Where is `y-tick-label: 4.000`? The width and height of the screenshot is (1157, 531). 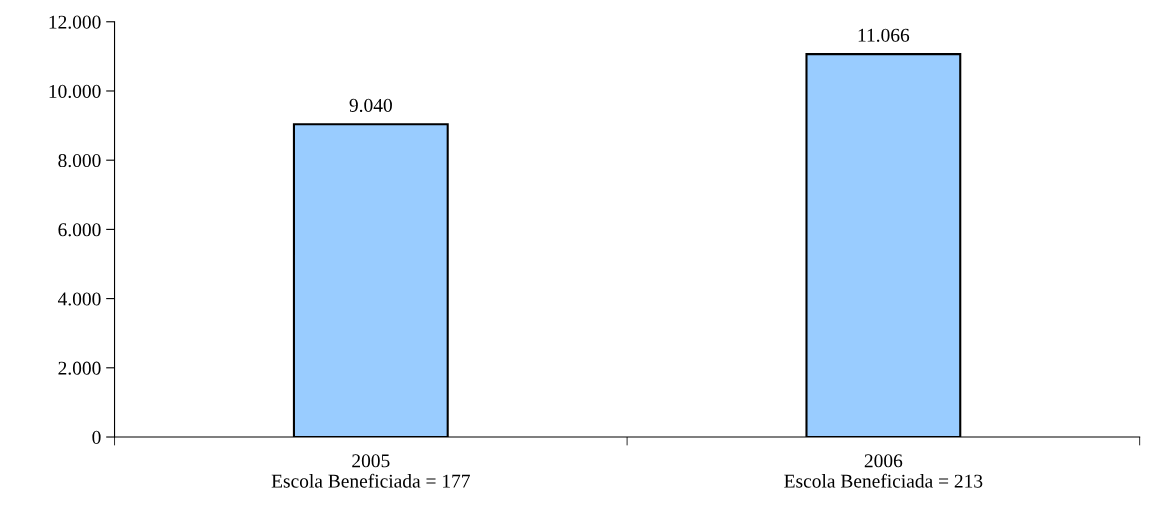 y-tick-label: 4.000 is located at coordinates (79, 299).